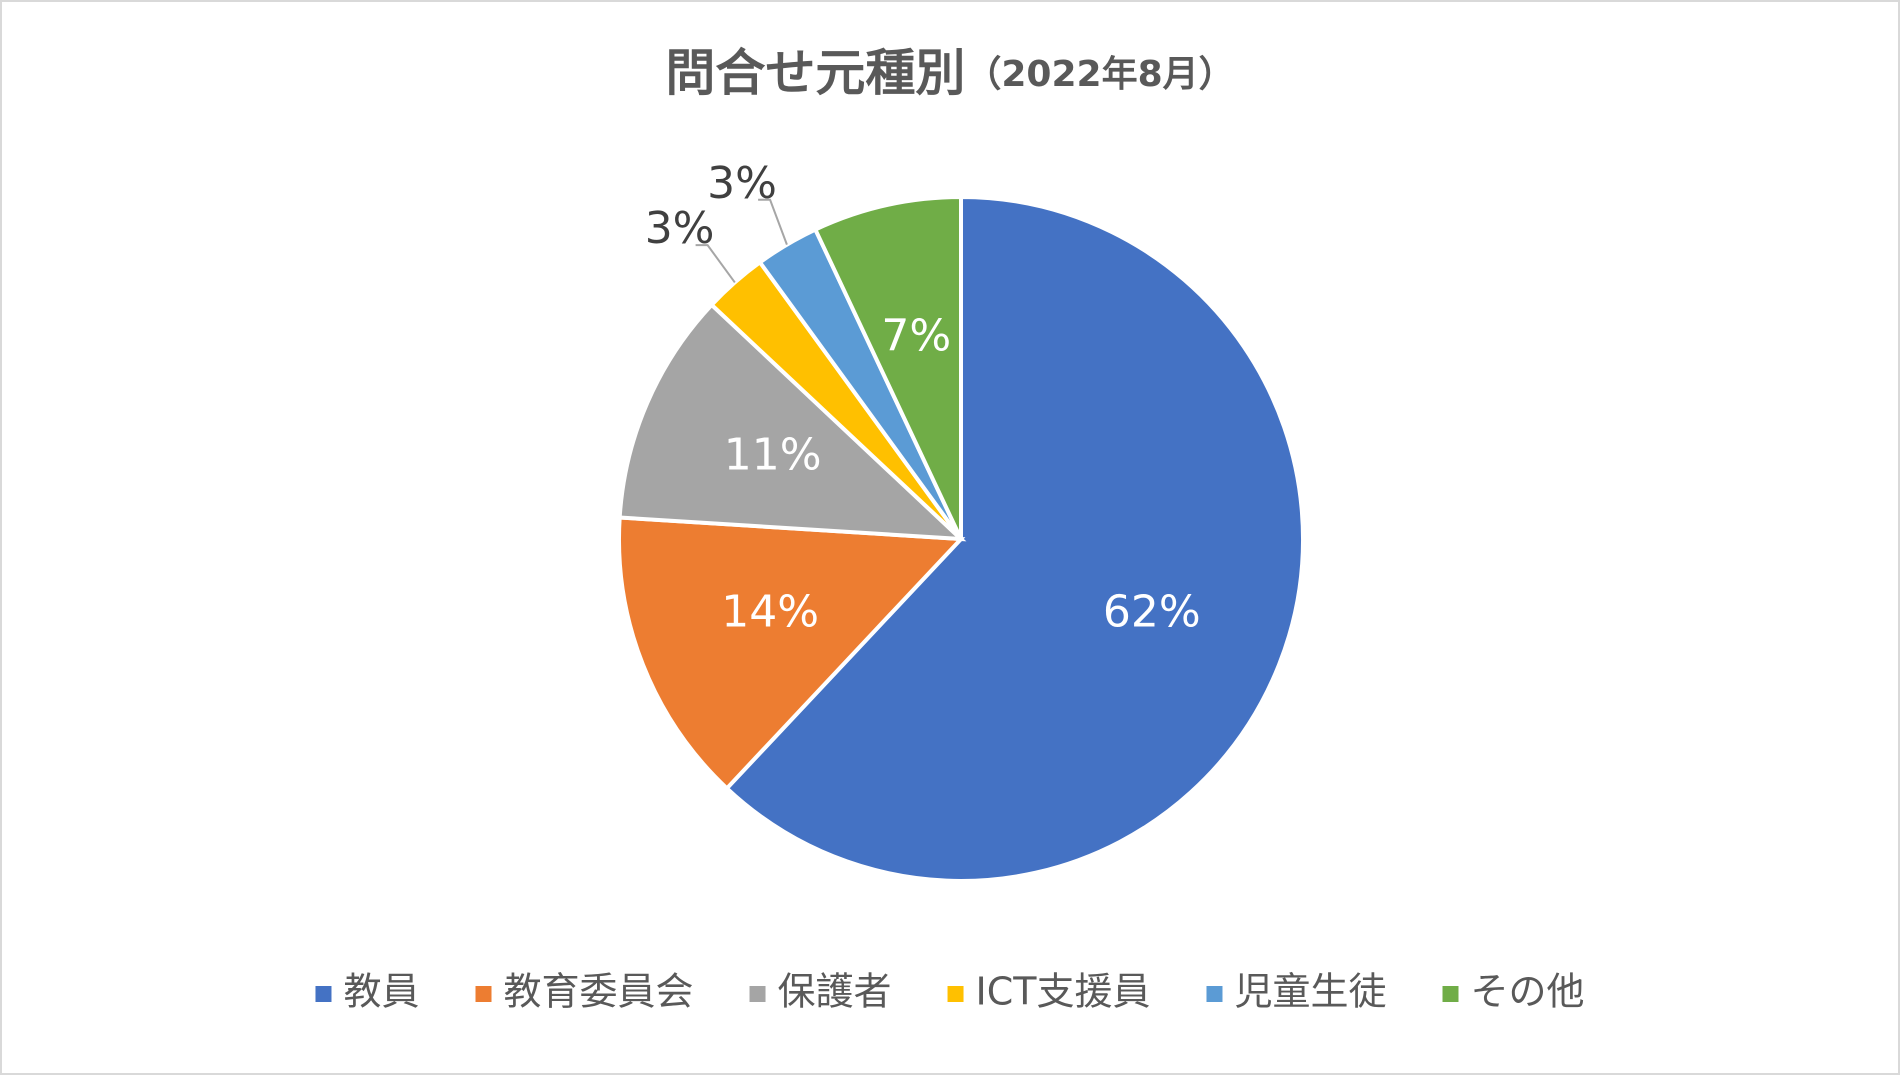 This screenshot has height=1075, width=1900. I want to click on legend-label: 教育委員会, so click(599, 992).